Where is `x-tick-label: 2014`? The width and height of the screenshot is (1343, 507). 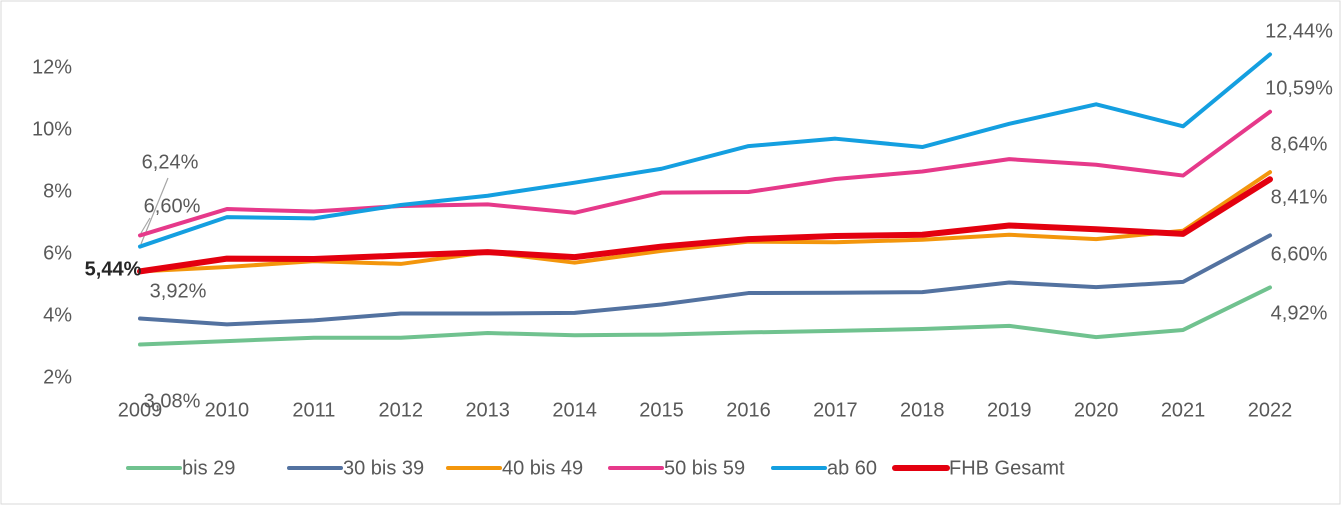
x-tick-label: 2014 is located at coordinates (574, 410).